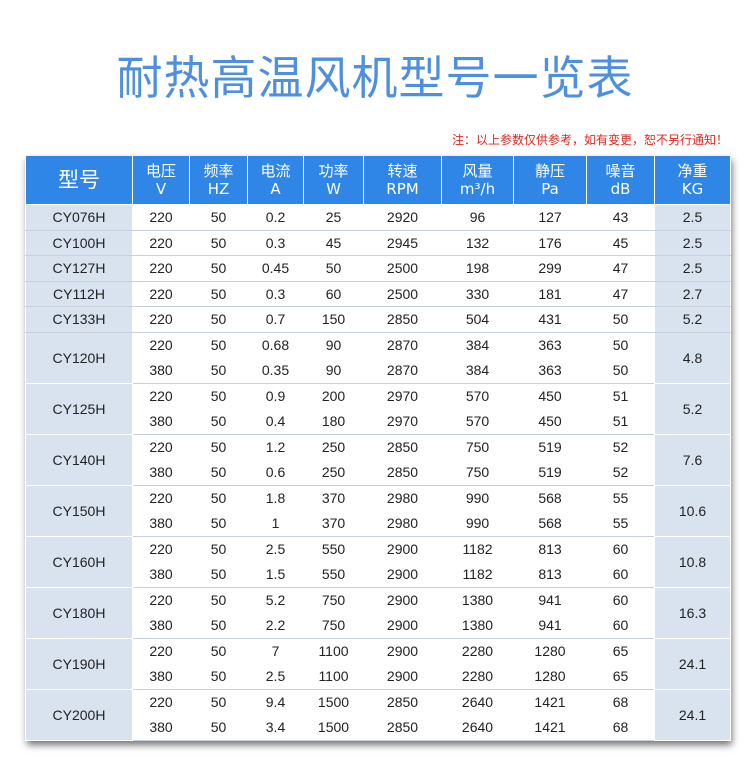  I want to click on static-pressure-cell: 299, so click(550, 268).